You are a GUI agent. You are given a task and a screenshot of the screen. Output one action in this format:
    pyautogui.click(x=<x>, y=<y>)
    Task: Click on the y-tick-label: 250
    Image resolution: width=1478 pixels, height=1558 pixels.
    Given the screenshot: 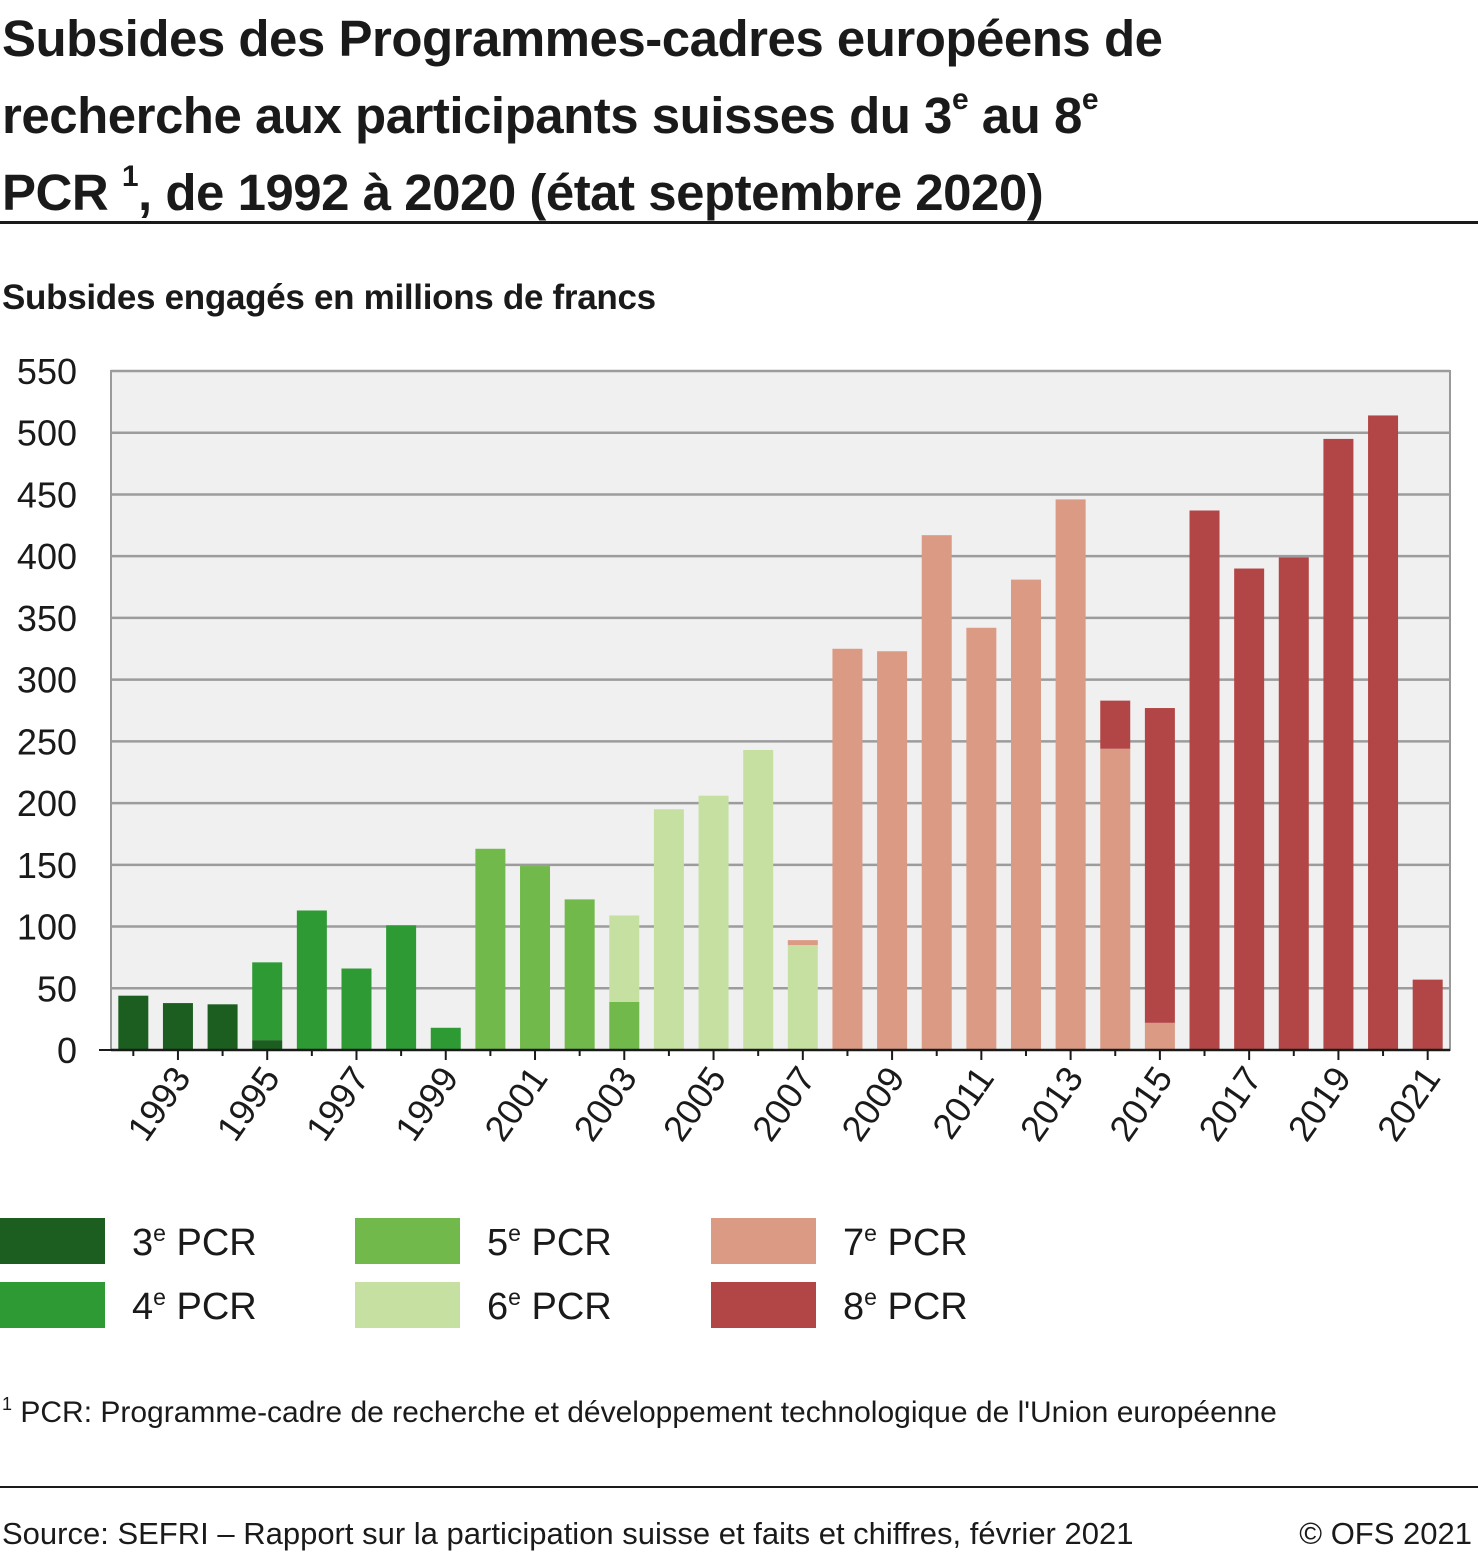 What is the action you would take?
    pyautogui.click(x=47, y=741)
    